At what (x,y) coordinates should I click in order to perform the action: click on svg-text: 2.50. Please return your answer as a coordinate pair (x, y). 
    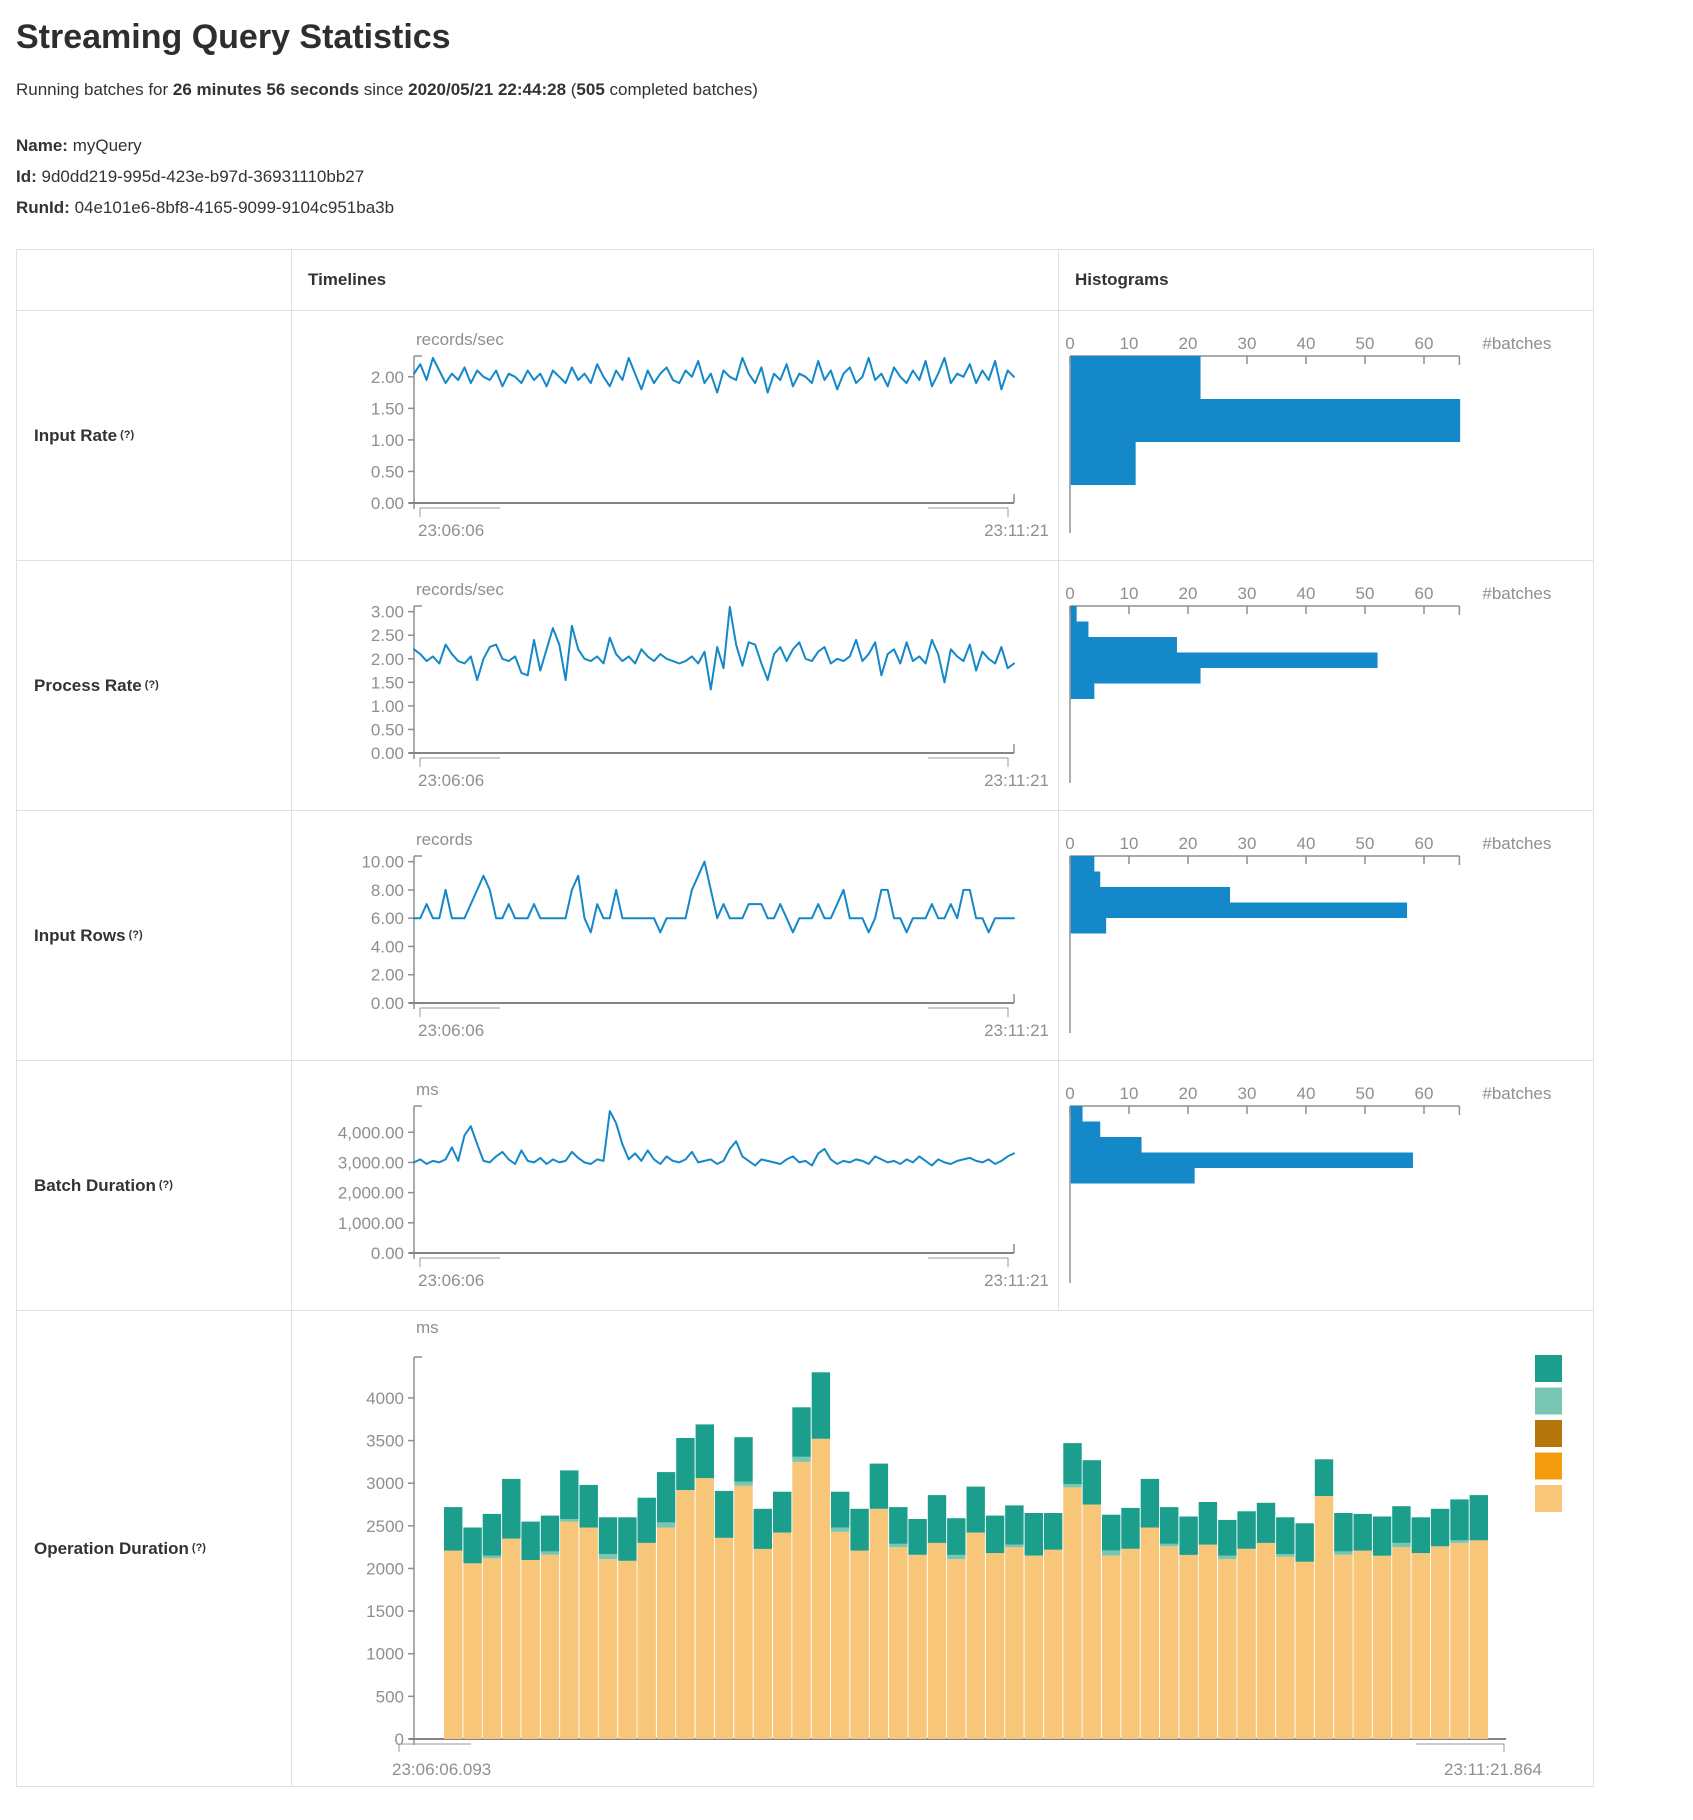
    Looking at the image, I should click on (387, 635).